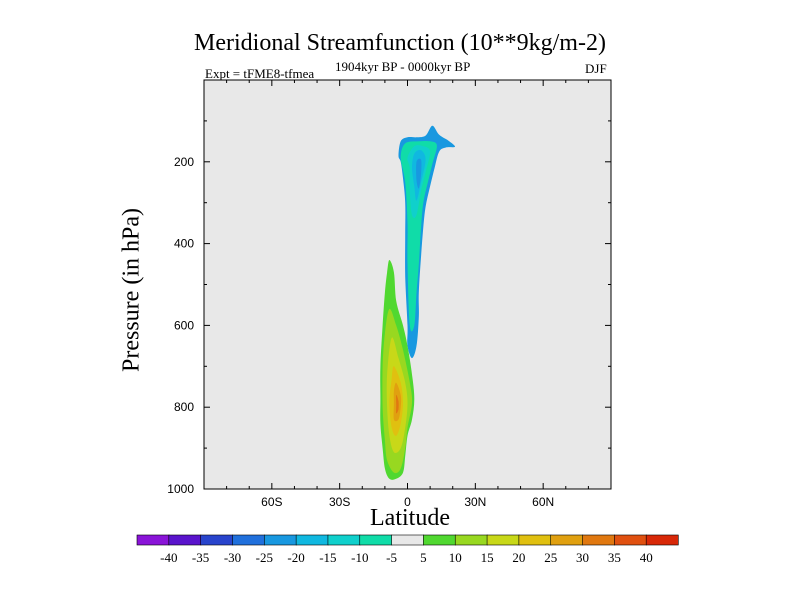 The height and width of the screenshot is (600, 800). Describe the element at coordinates (184, 244) in the screenshot. I see `y-tick-label: 400` at that location.